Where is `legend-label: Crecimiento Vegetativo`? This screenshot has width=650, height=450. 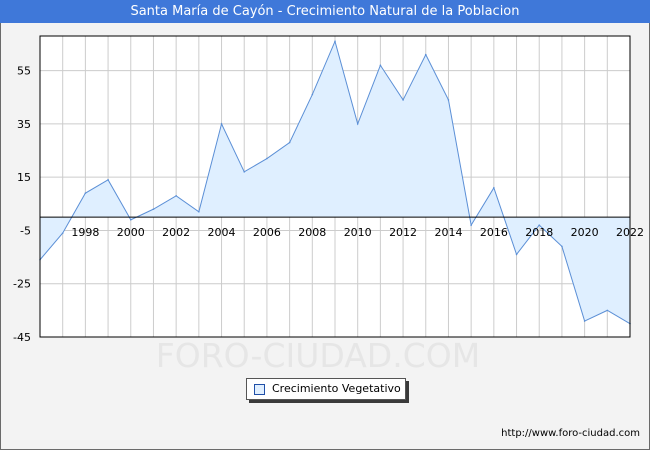 legend-label: Crecimiento Vegetativo is located at coordinates (336, 388).